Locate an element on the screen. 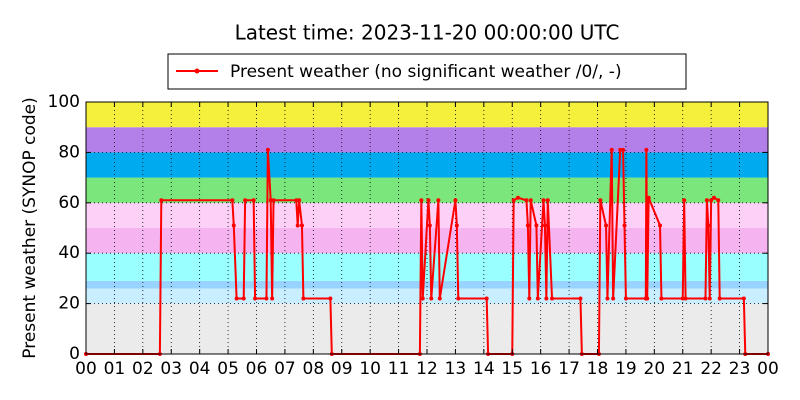  x-tick-label: 14 is located at coordinates (484, 369).